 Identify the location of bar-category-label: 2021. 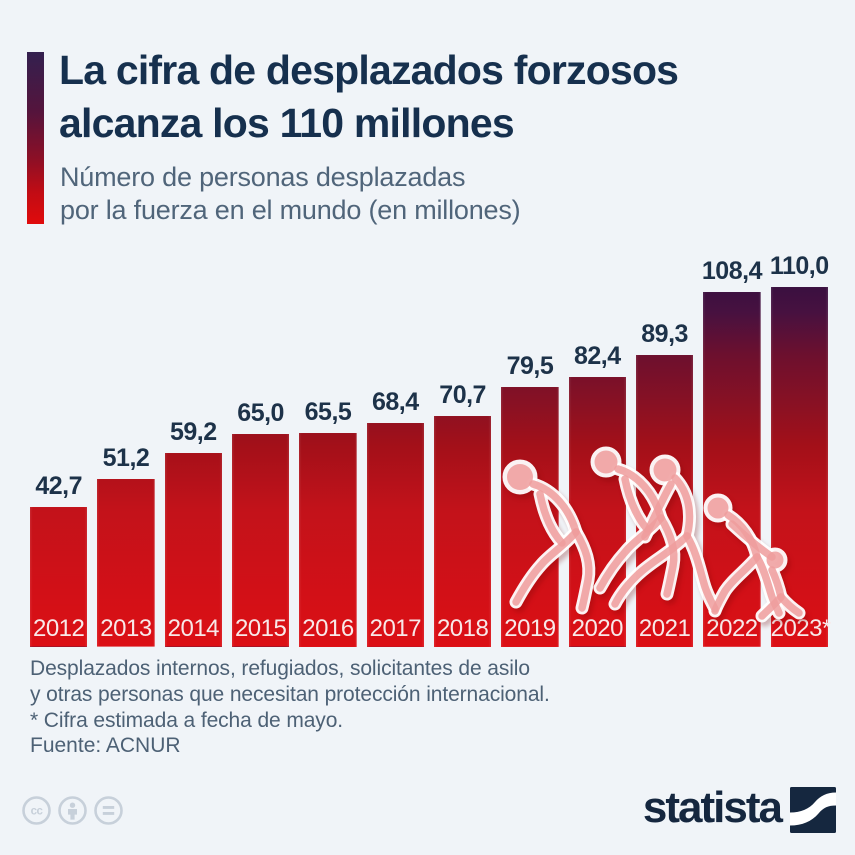
(664, 628).